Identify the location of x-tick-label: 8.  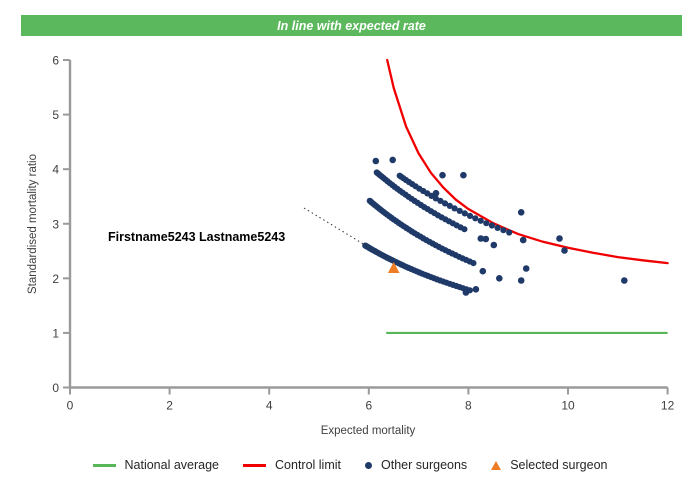
(468, 406).